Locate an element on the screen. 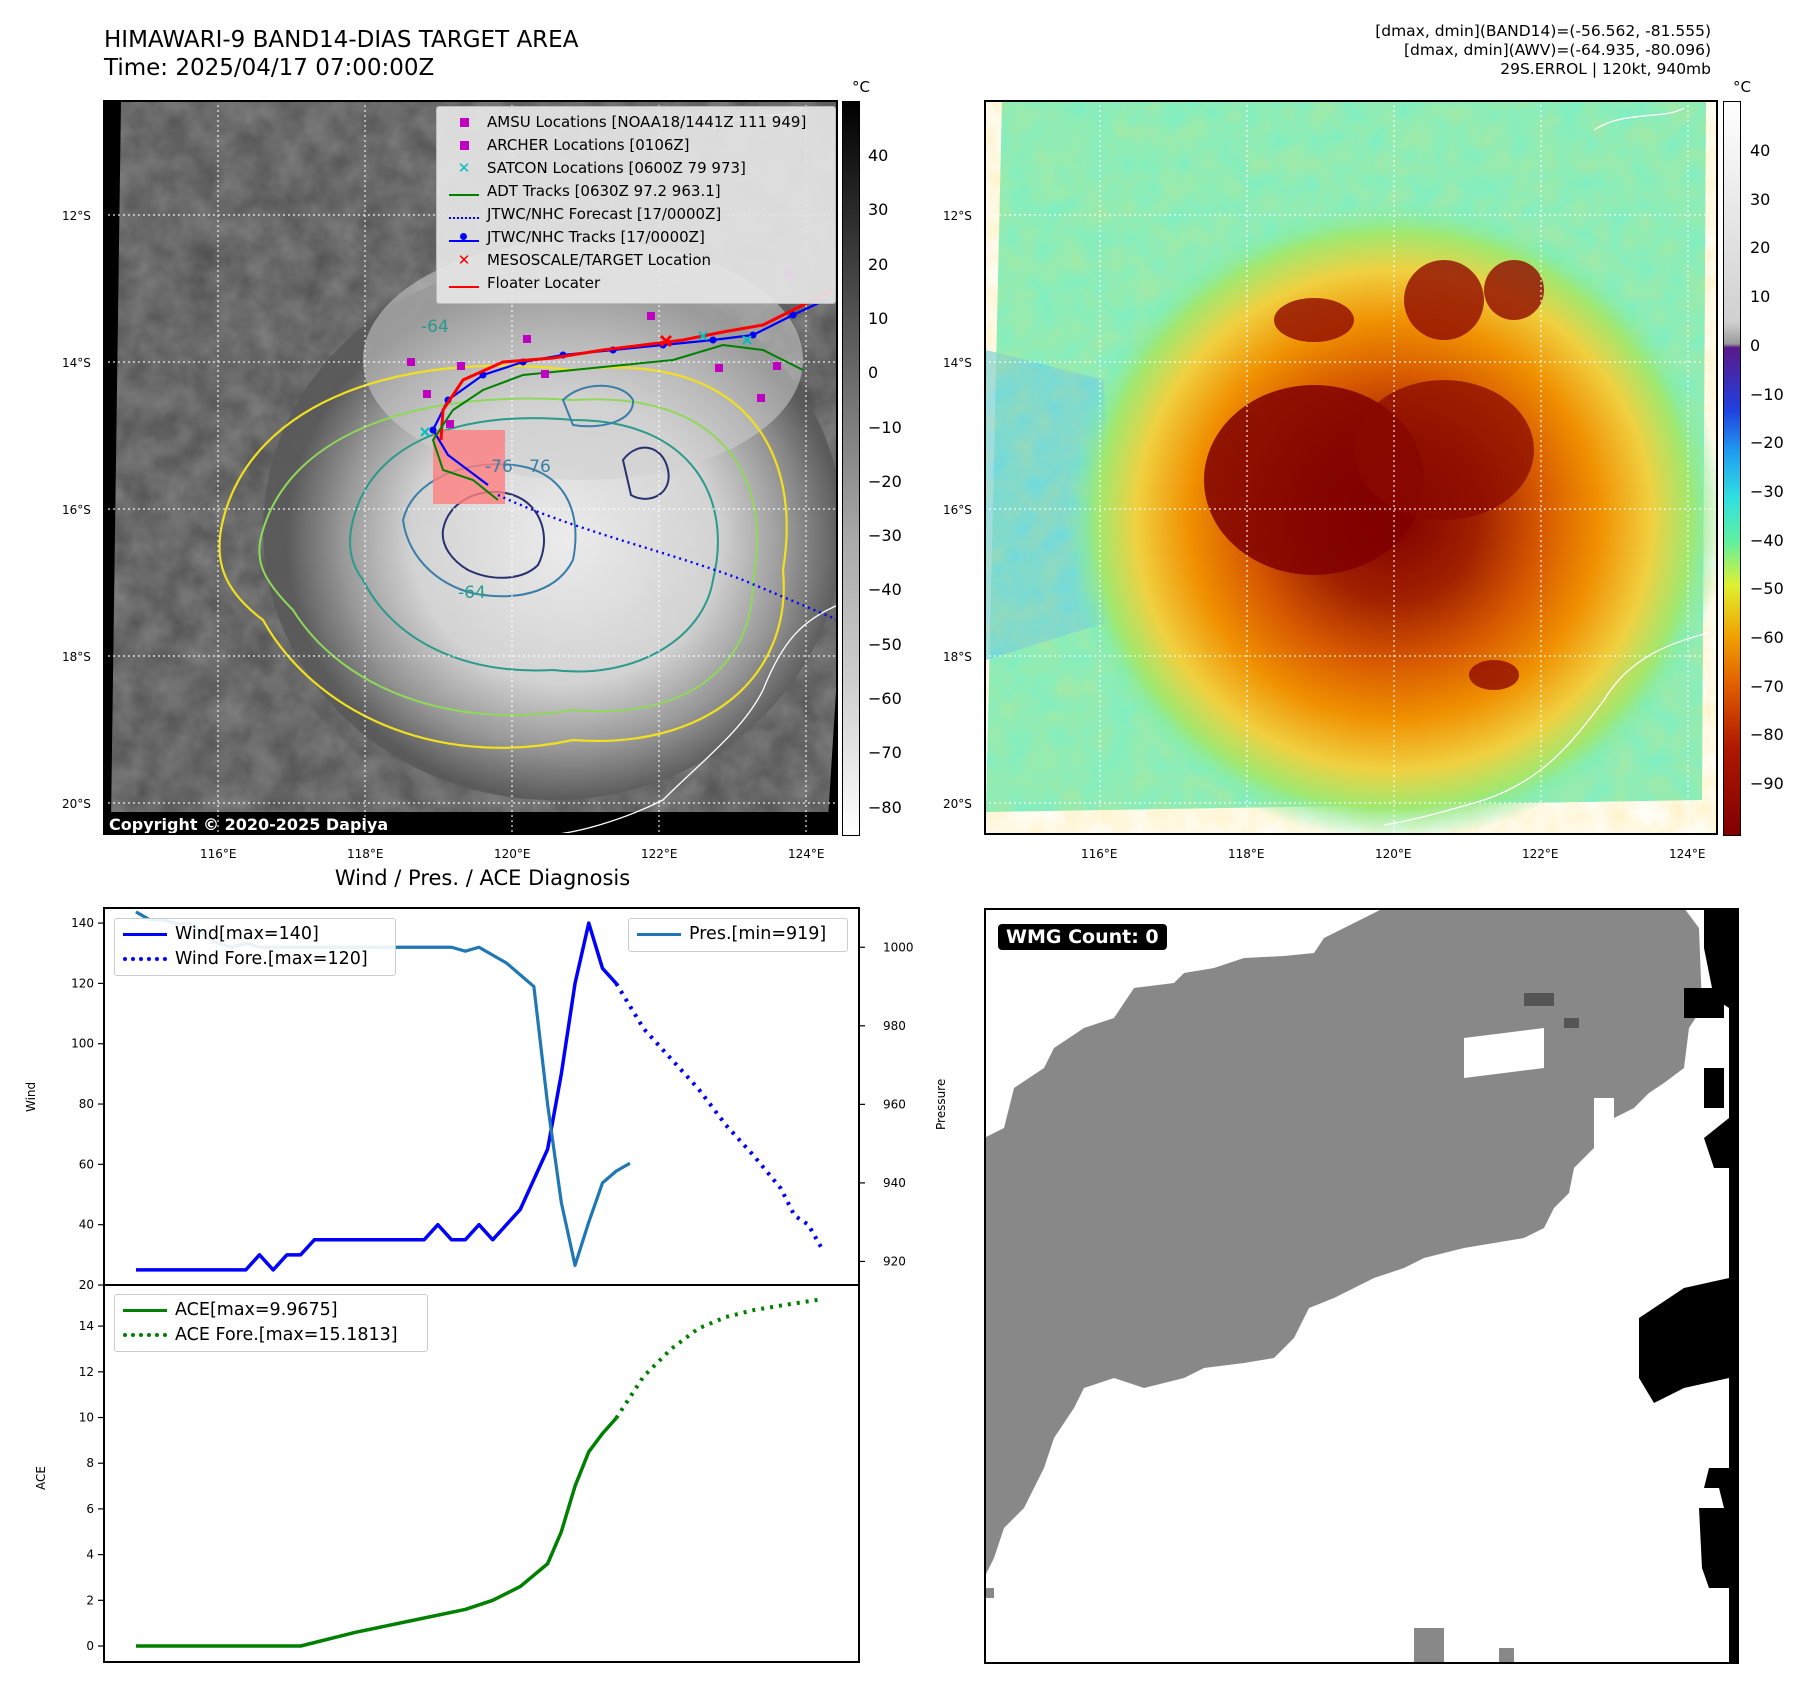 This screenshot has width=1797, height=1690. color-colorbar-tick: −30 is located at coordinates (1767, 491).